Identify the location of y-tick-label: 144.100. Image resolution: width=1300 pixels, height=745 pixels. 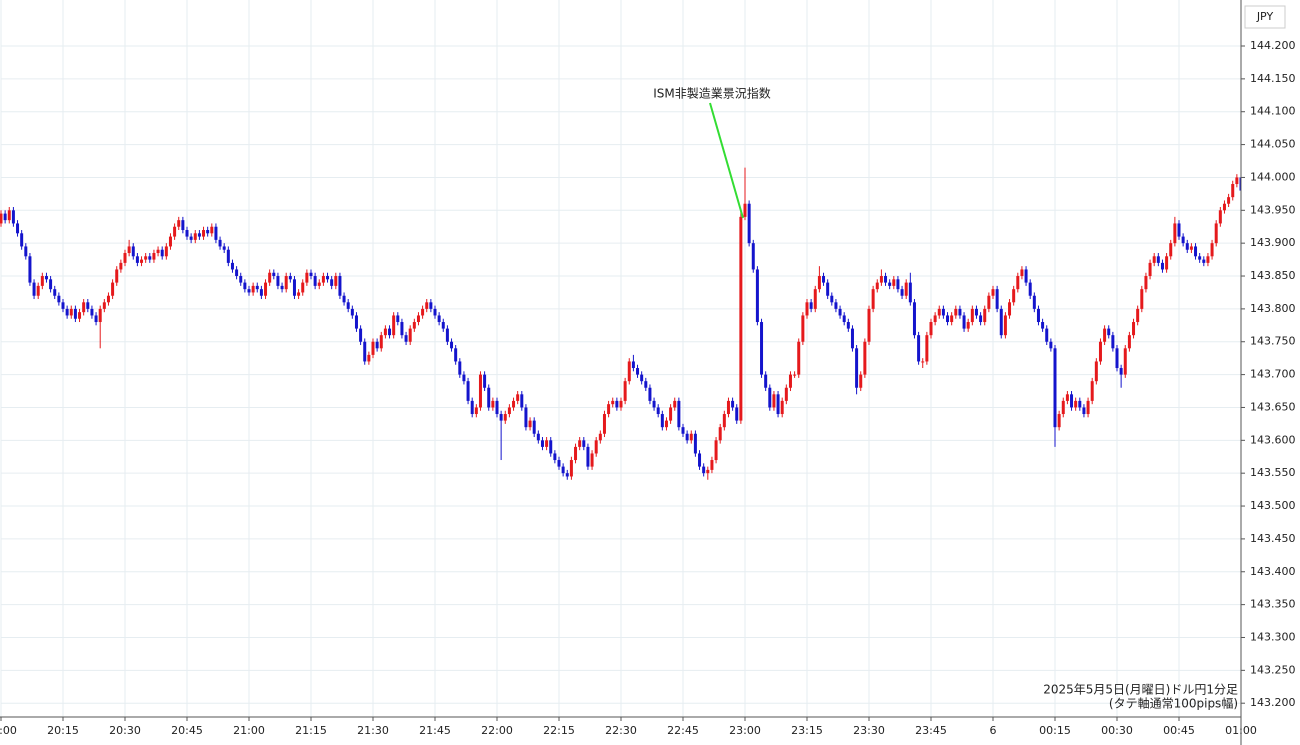
(1273, 111).